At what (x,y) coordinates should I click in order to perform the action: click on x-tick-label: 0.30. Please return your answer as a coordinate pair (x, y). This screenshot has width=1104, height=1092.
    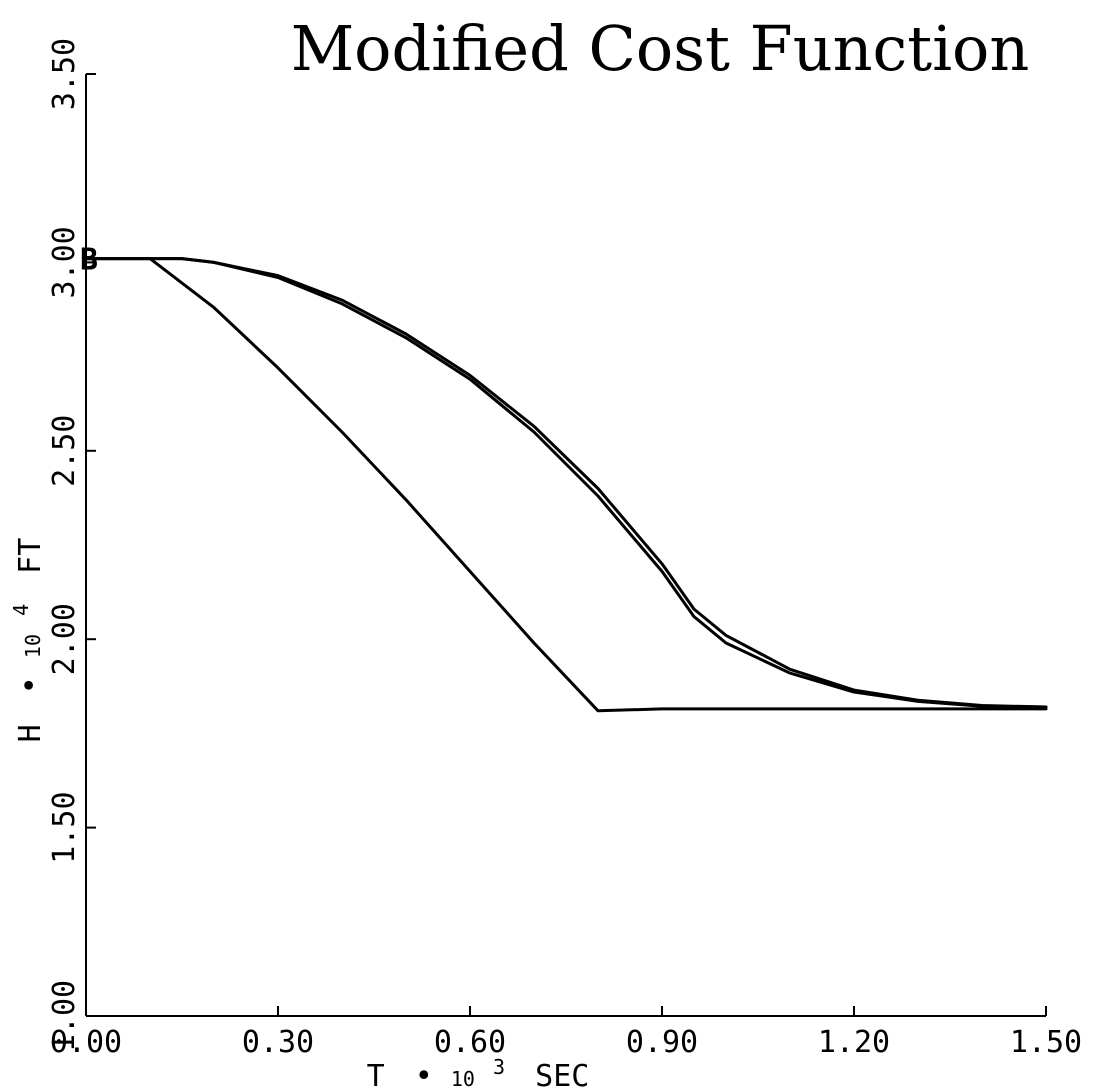
    Looking at the image, I should click on (278, 1042).